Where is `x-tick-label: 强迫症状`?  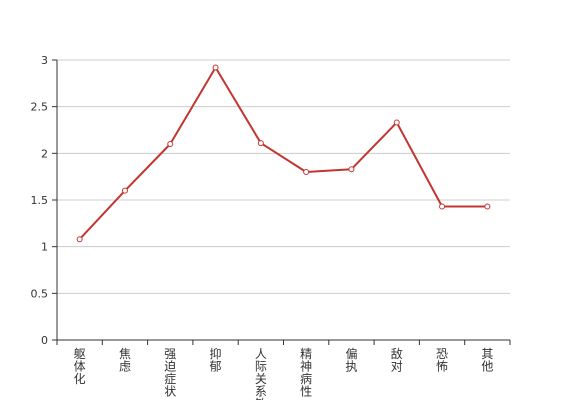 x-tick-label: 强迫症状 is located at coordinates (170, 373).